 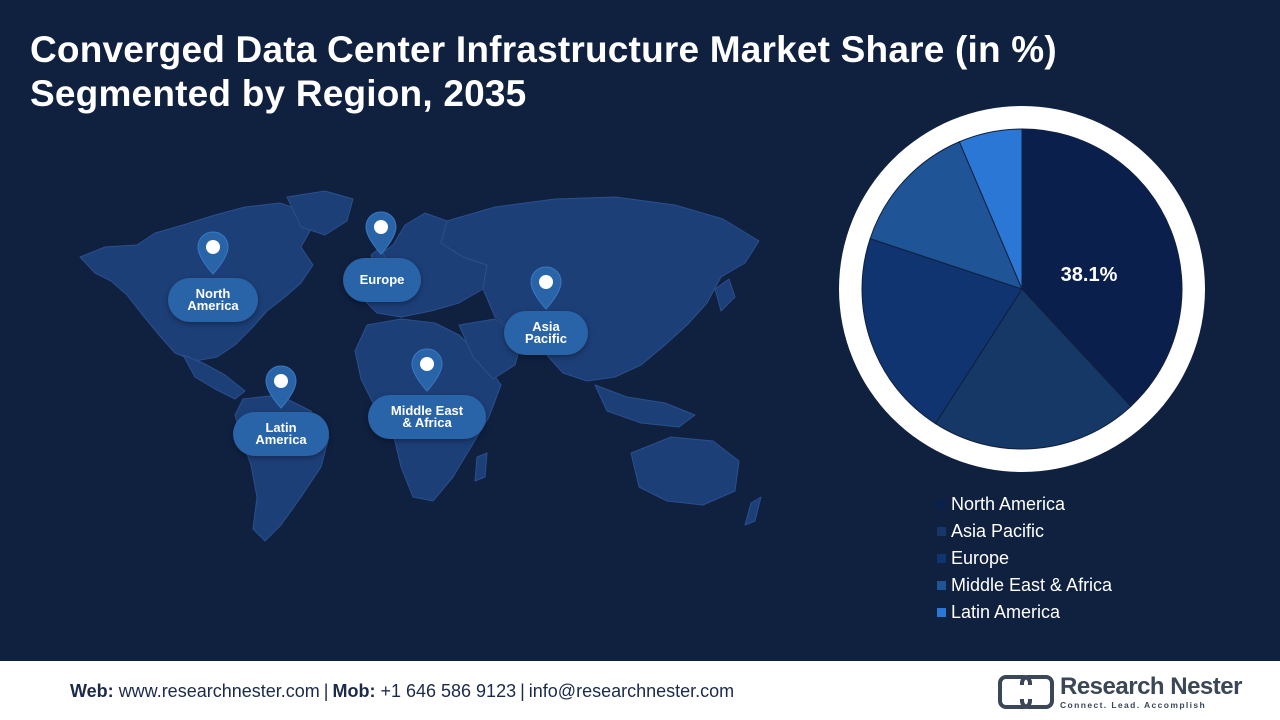 I want to click on pie-slice-north-america, so click(x=1102, y=268).